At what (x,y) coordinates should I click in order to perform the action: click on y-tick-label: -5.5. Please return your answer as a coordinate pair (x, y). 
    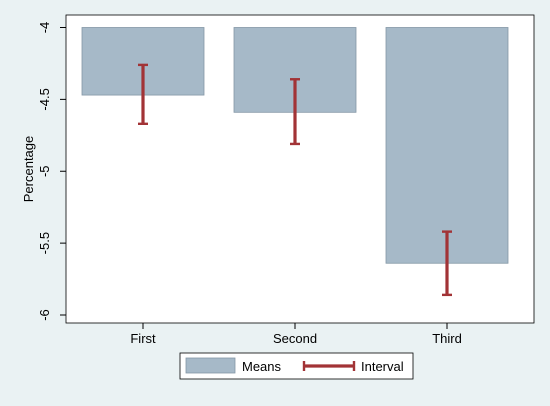
    Looking at the image, I should click on (44, 243).